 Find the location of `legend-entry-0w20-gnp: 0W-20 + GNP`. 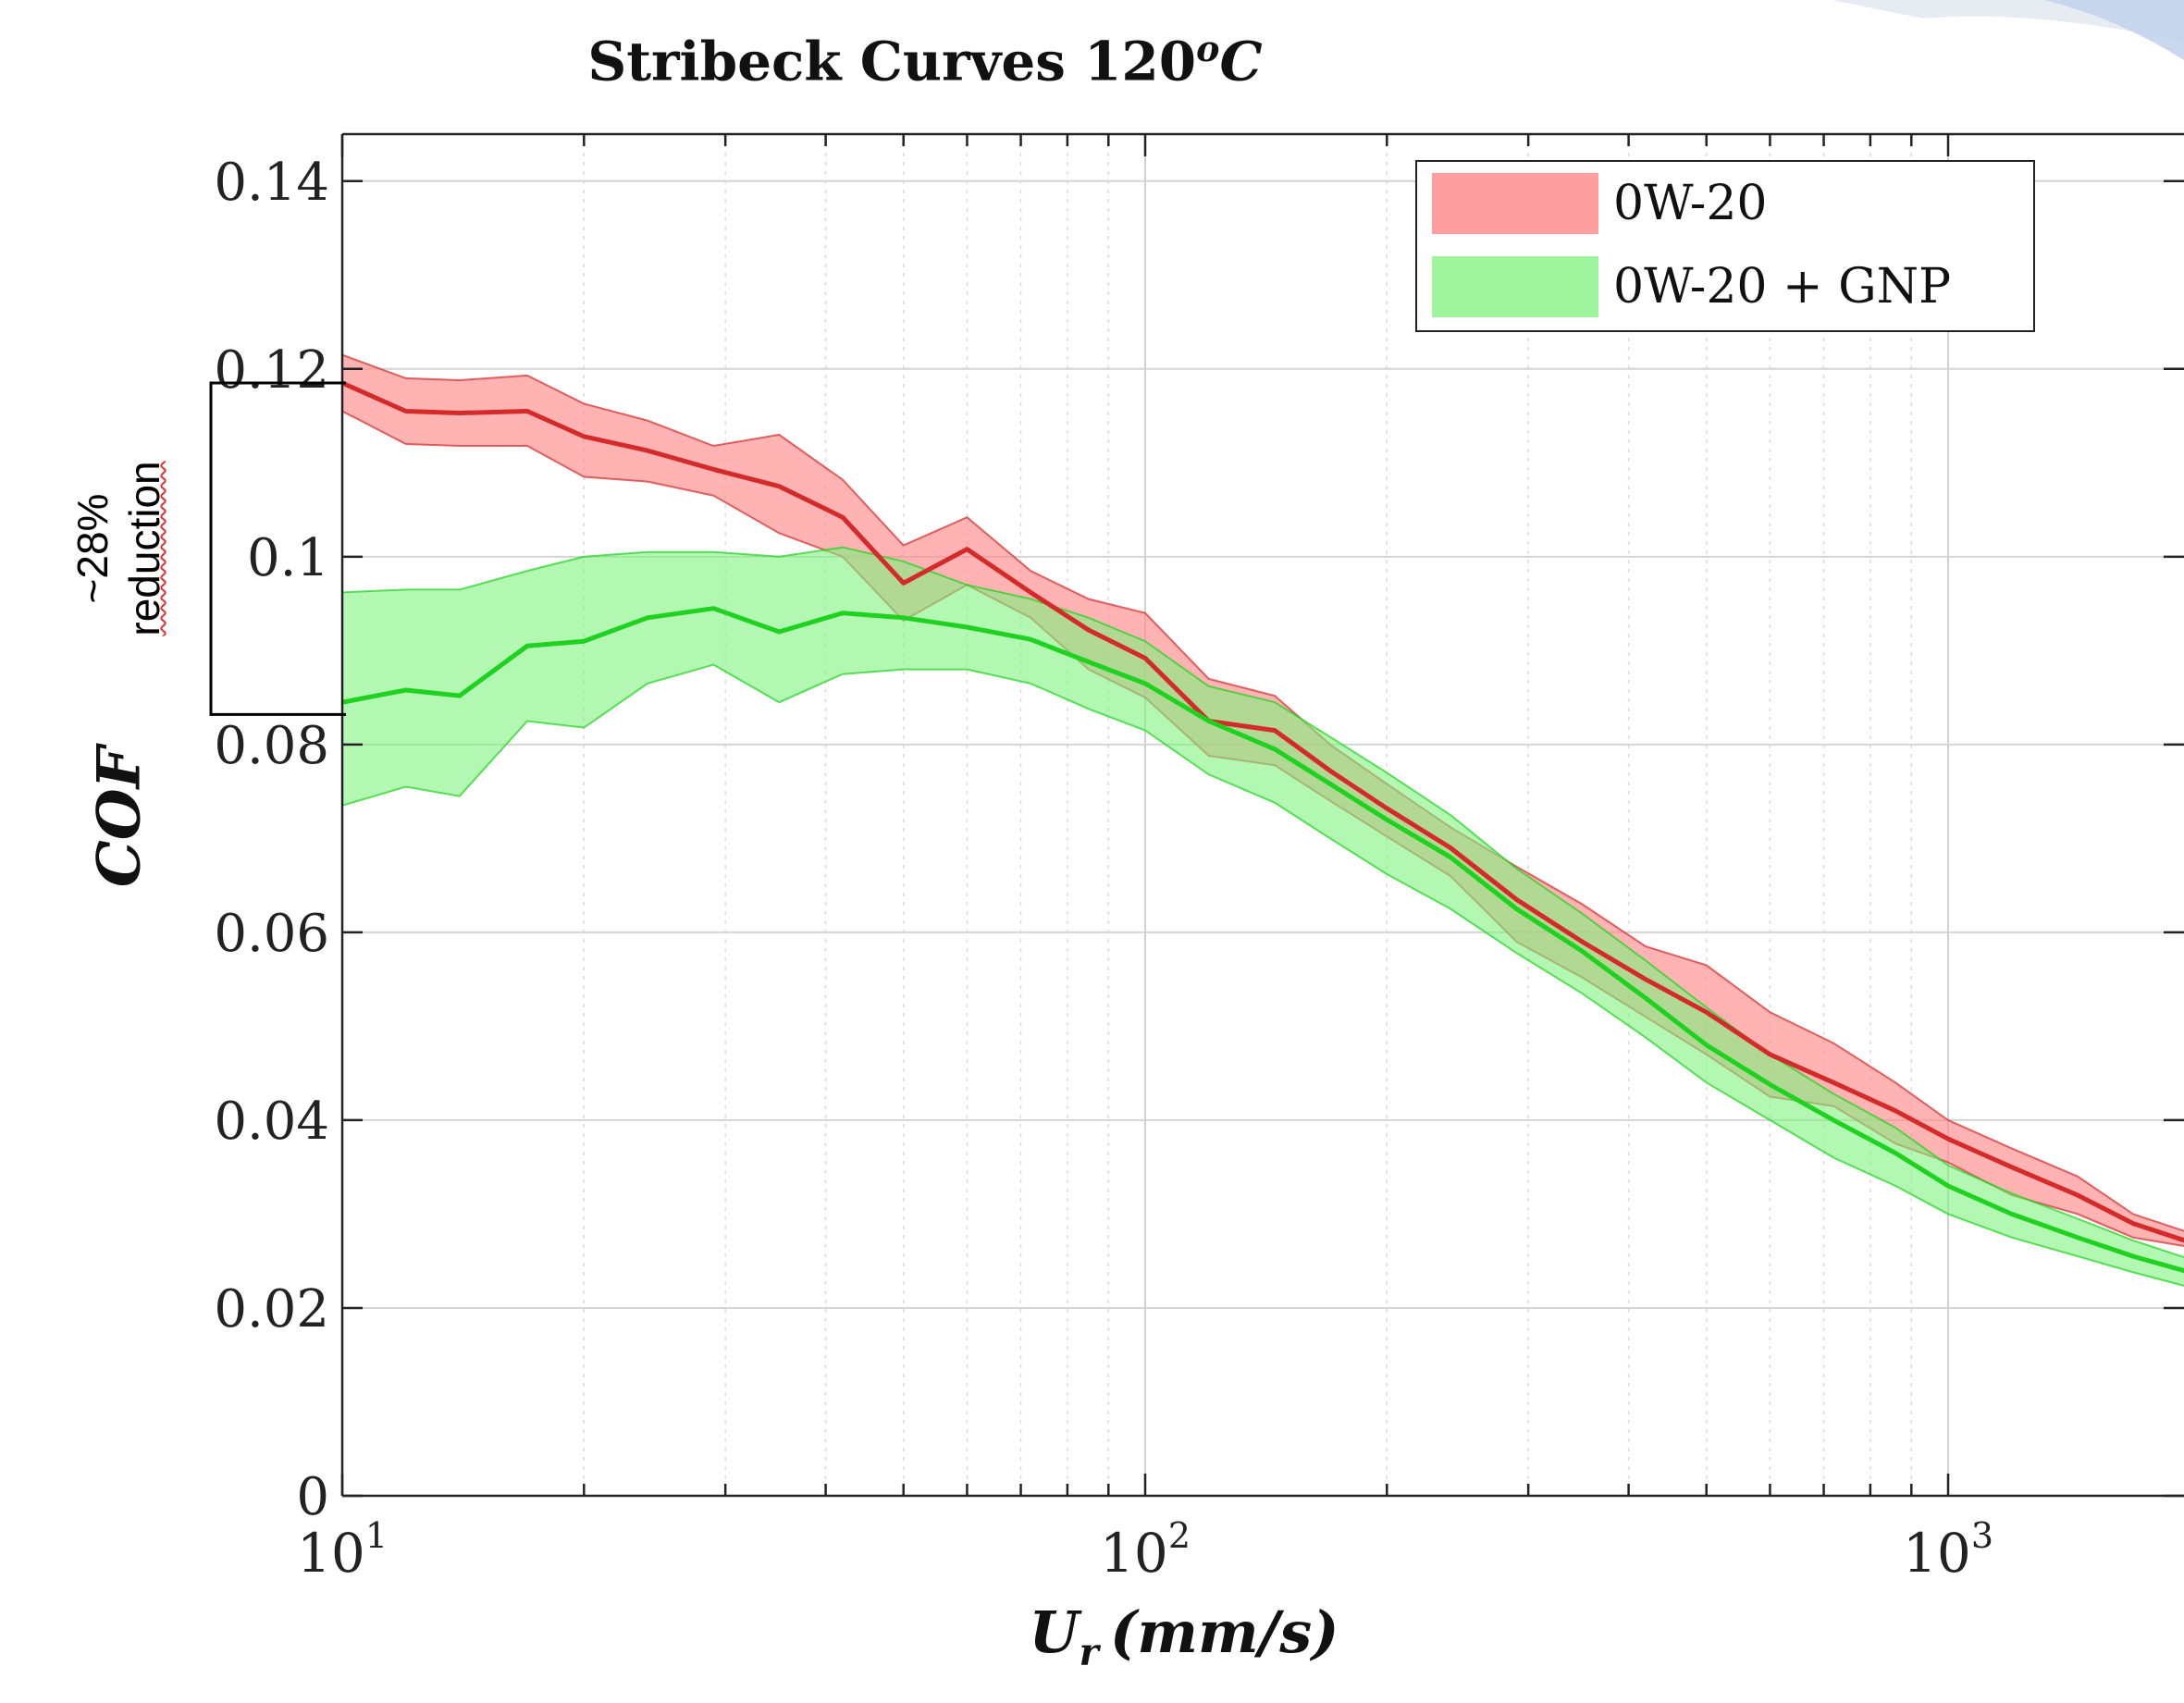

legend-entry-0w20-gnp: 0W-20 + GNP is located at coordinates (1691, 286).